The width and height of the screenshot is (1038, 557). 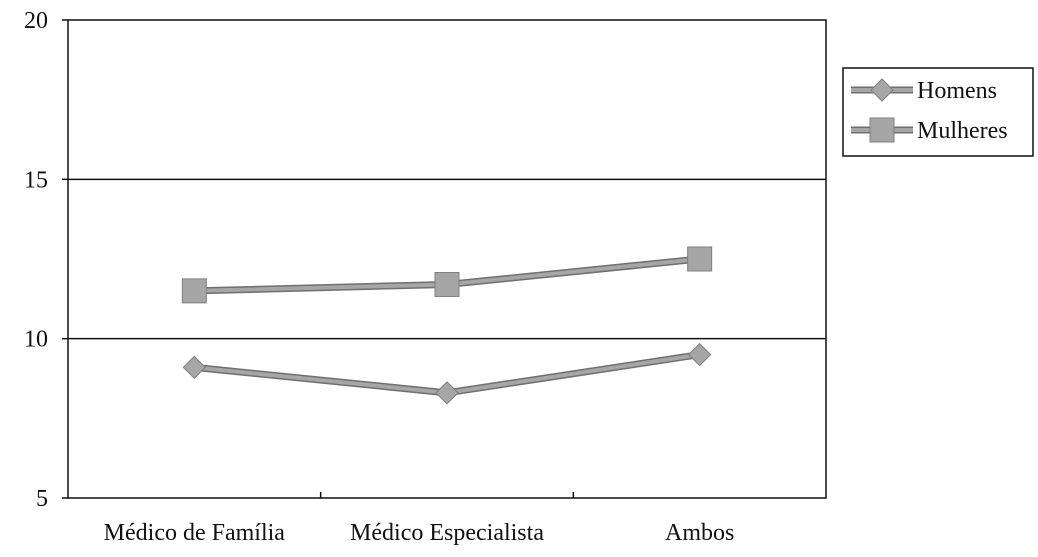 I want to click on y-tick-label: 5, so click(x=42, y=499).